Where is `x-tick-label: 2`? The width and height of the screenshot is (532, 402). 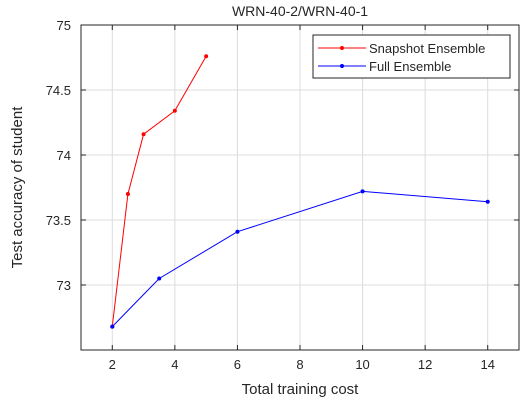 x-tick-label: 2 is located at coordinates (112, 364).